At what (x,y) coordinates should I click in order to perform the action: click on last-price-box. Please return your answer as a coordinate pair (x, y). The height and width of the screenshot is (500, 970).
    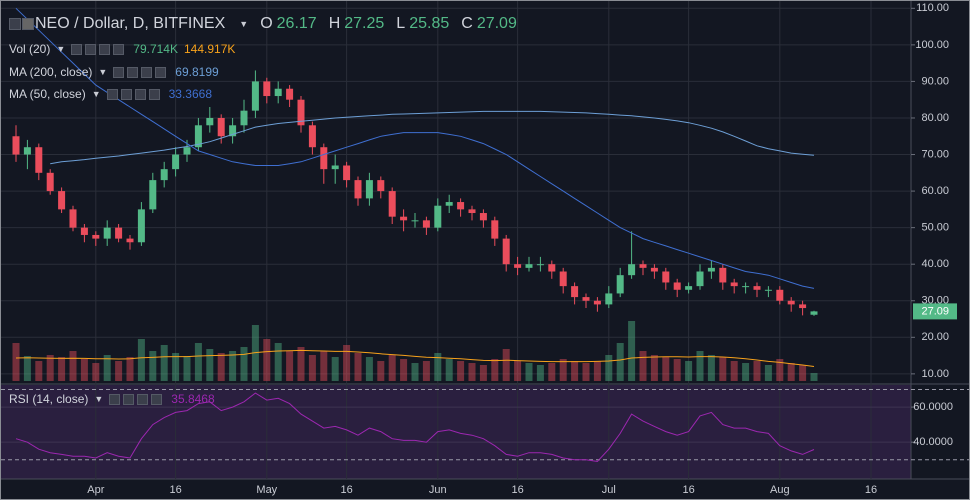
    Looking at the image, I should click on (935, 311).